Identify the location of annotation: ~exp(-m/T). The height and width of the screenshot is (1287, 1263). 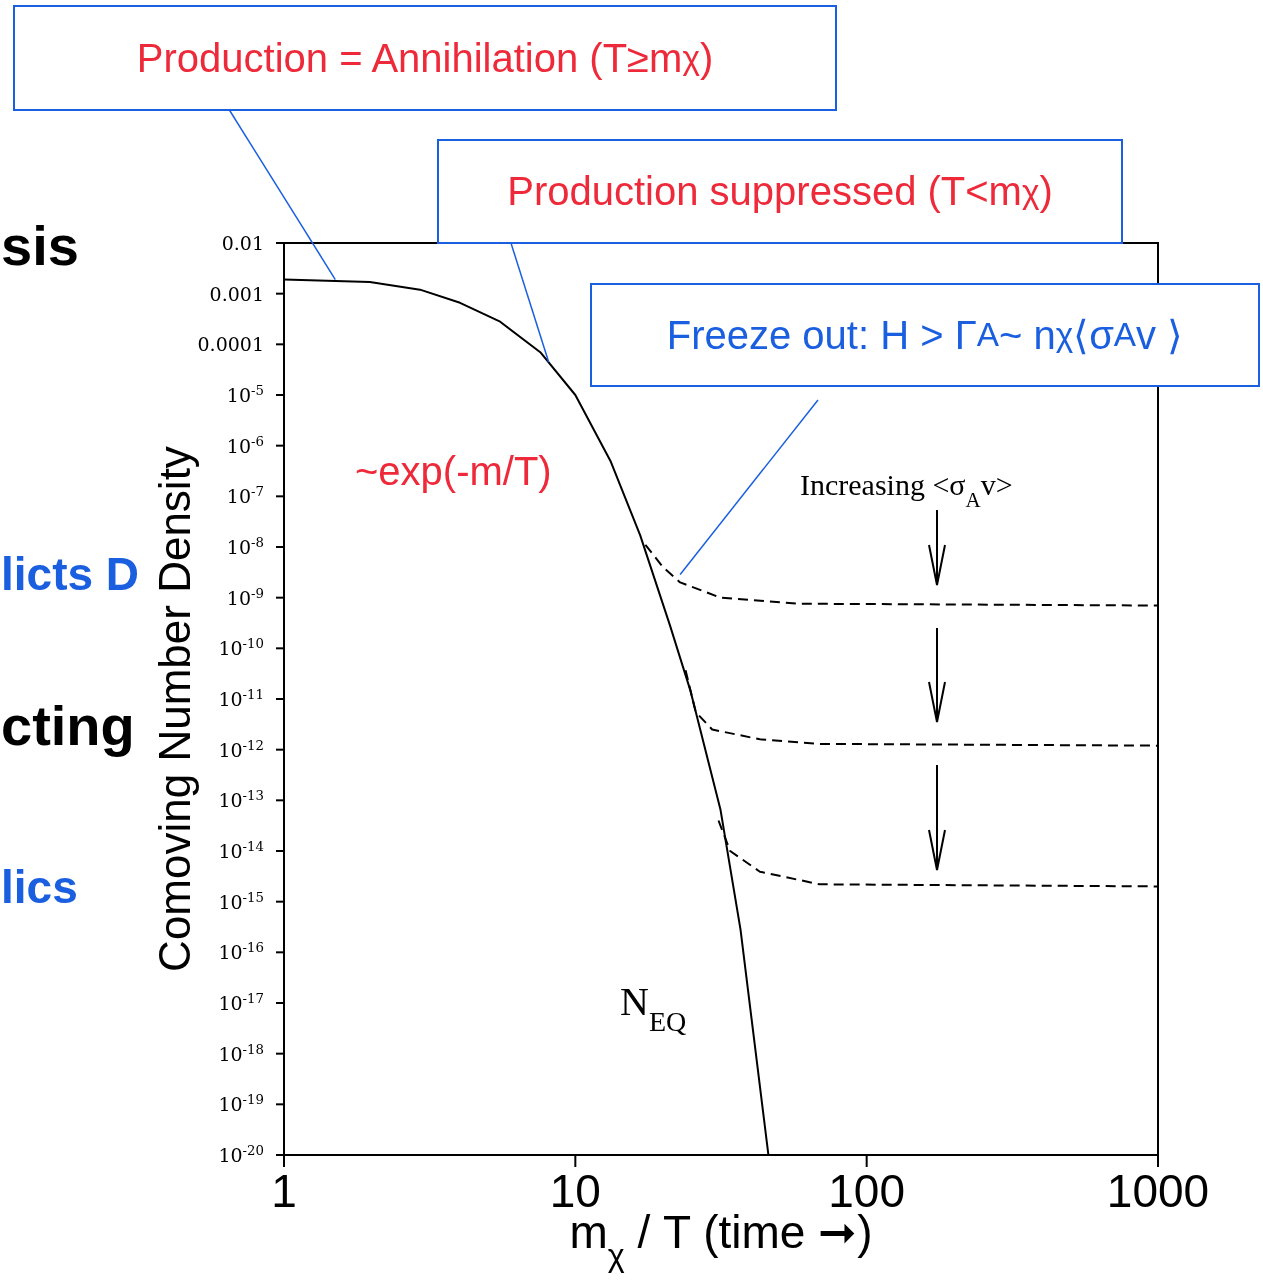
(453, 471).